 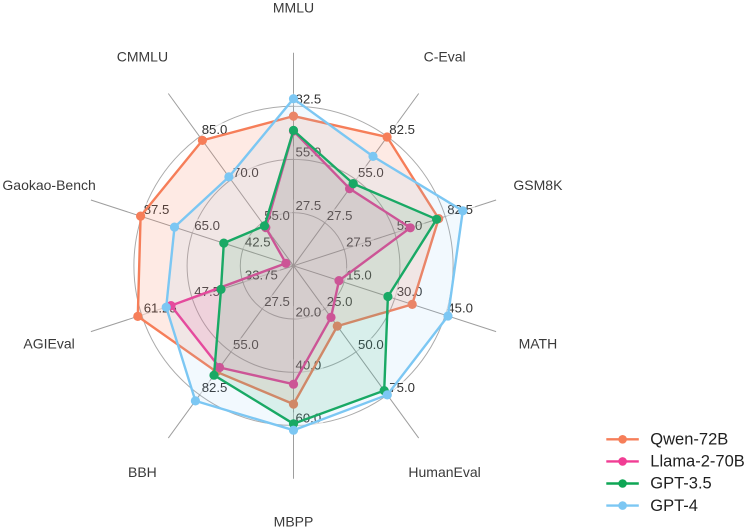 I want to click on svg-text: MMLU, so click(x=293, y=7).